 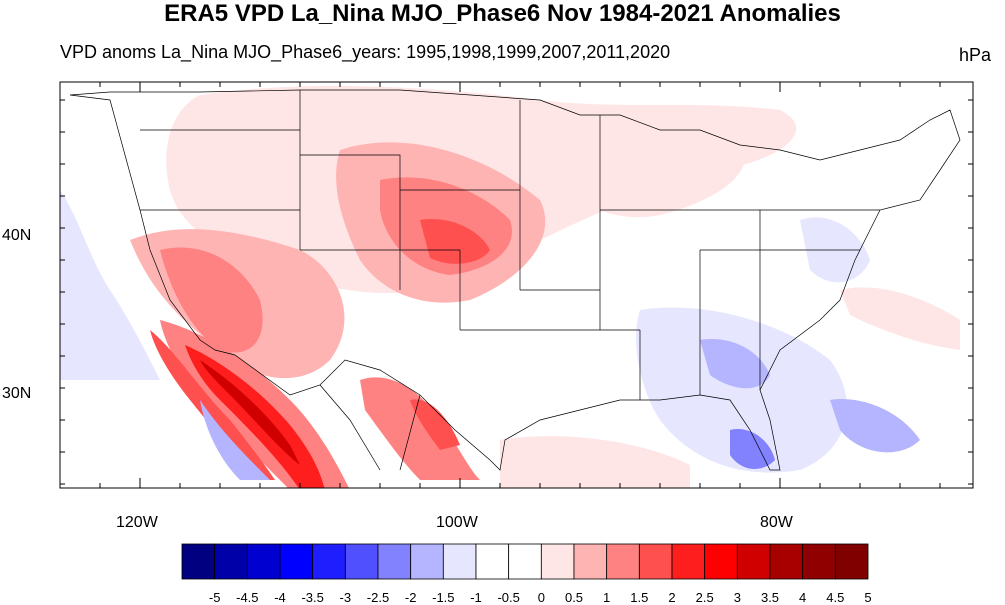 What do you see at coordinates (803, 597) in the screenshot?
I see `colorbar-label: 4` at bounding box center [803, 597].